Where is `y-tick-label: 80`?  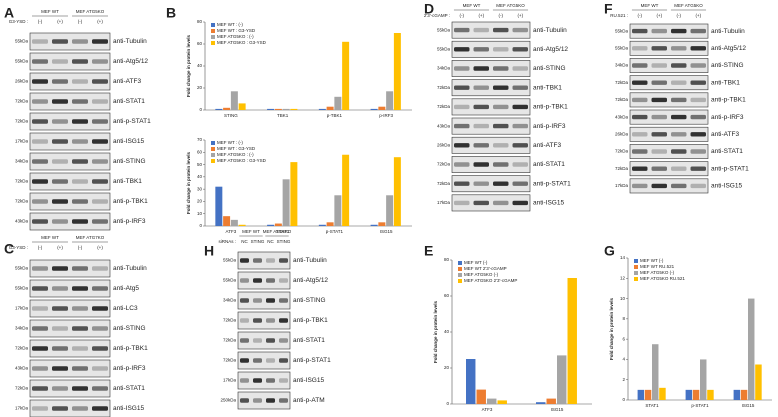 y-tick-label: 80 is located at coordinates (447, 259).